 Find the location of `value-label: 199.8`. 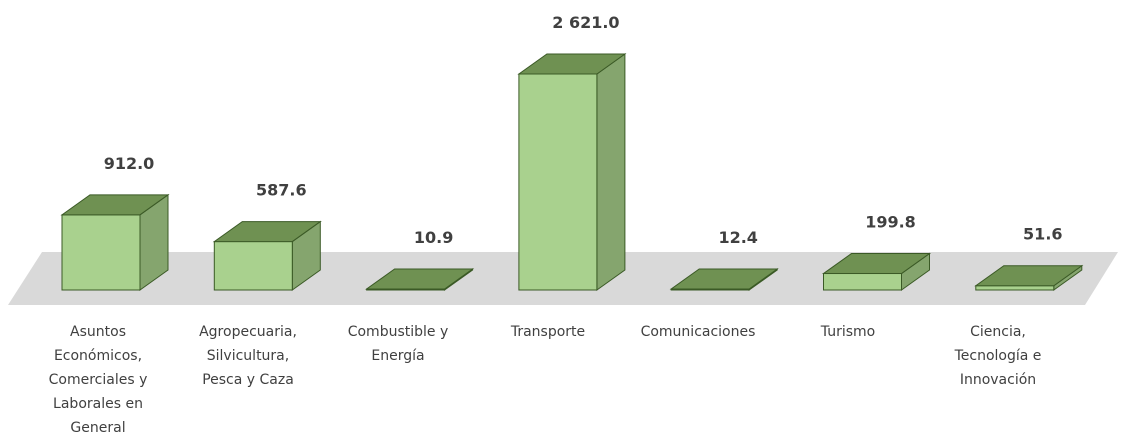

value-label: 199.8 is located at coordinates (890, 222).